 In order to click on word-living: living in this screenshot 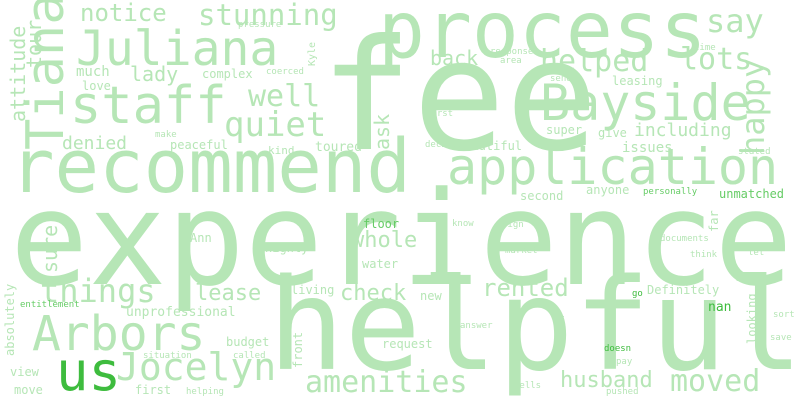, I will do `click(313, 290)`.